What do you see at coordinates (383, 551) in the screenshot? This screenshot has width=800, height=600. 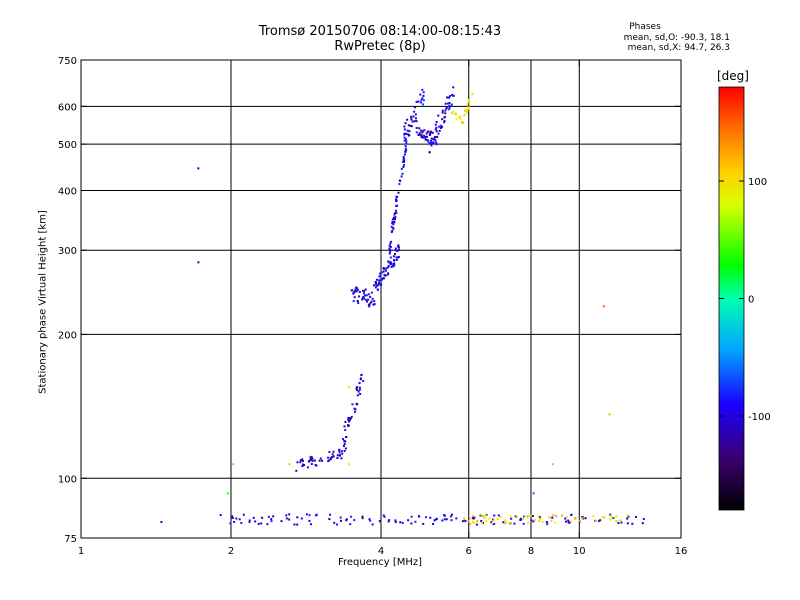 I see `x-tick-labels: 1 2 4 6 8 10 16` at bounding box center [383, 551].